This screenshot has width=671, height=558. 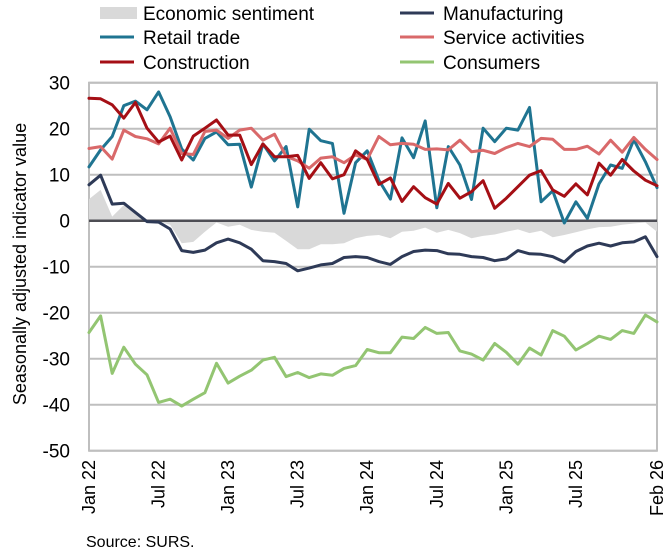 What do you see at coordinates (514, 38) in the screenshot?
I see `legend-label: Service activities` at bounding box center [514, 38].